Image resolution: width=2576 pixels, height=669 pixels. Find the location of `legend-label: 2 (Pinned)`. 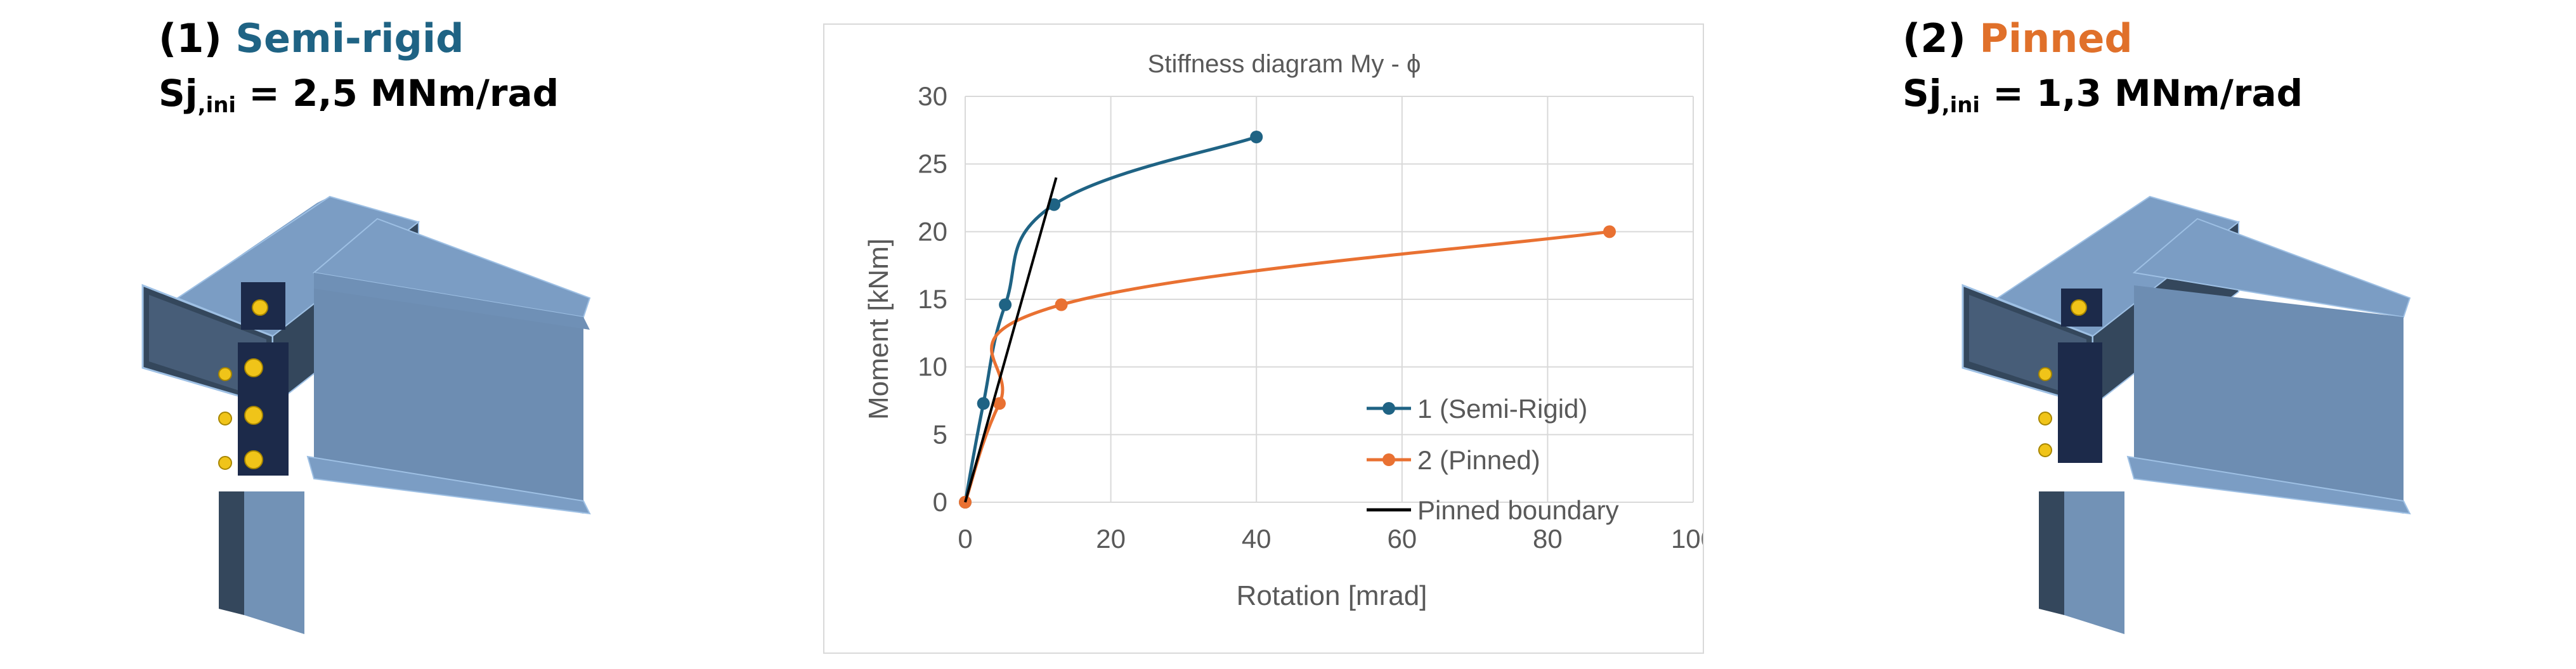

legend-label: 2 (Pinned) is located at coordinates (1479, 460).